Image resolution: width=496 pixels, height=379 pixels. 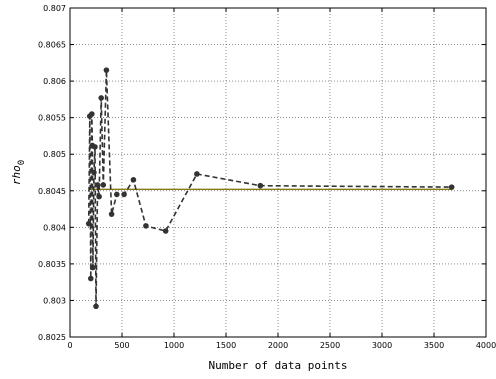 I want to click on y-tick-label: 0.806, so click(x=54, y=81).